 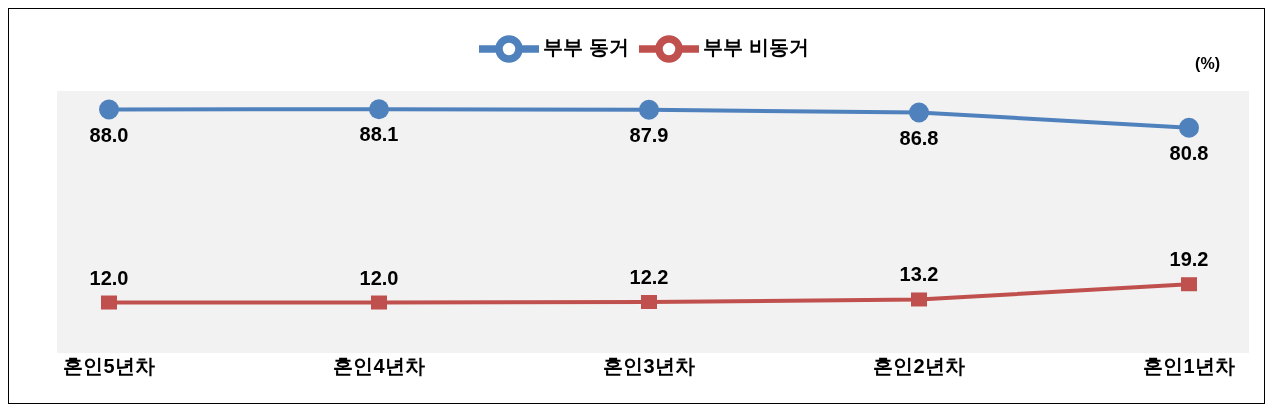 I want to click on data-label: 86.8, so click(x=919, y=137).